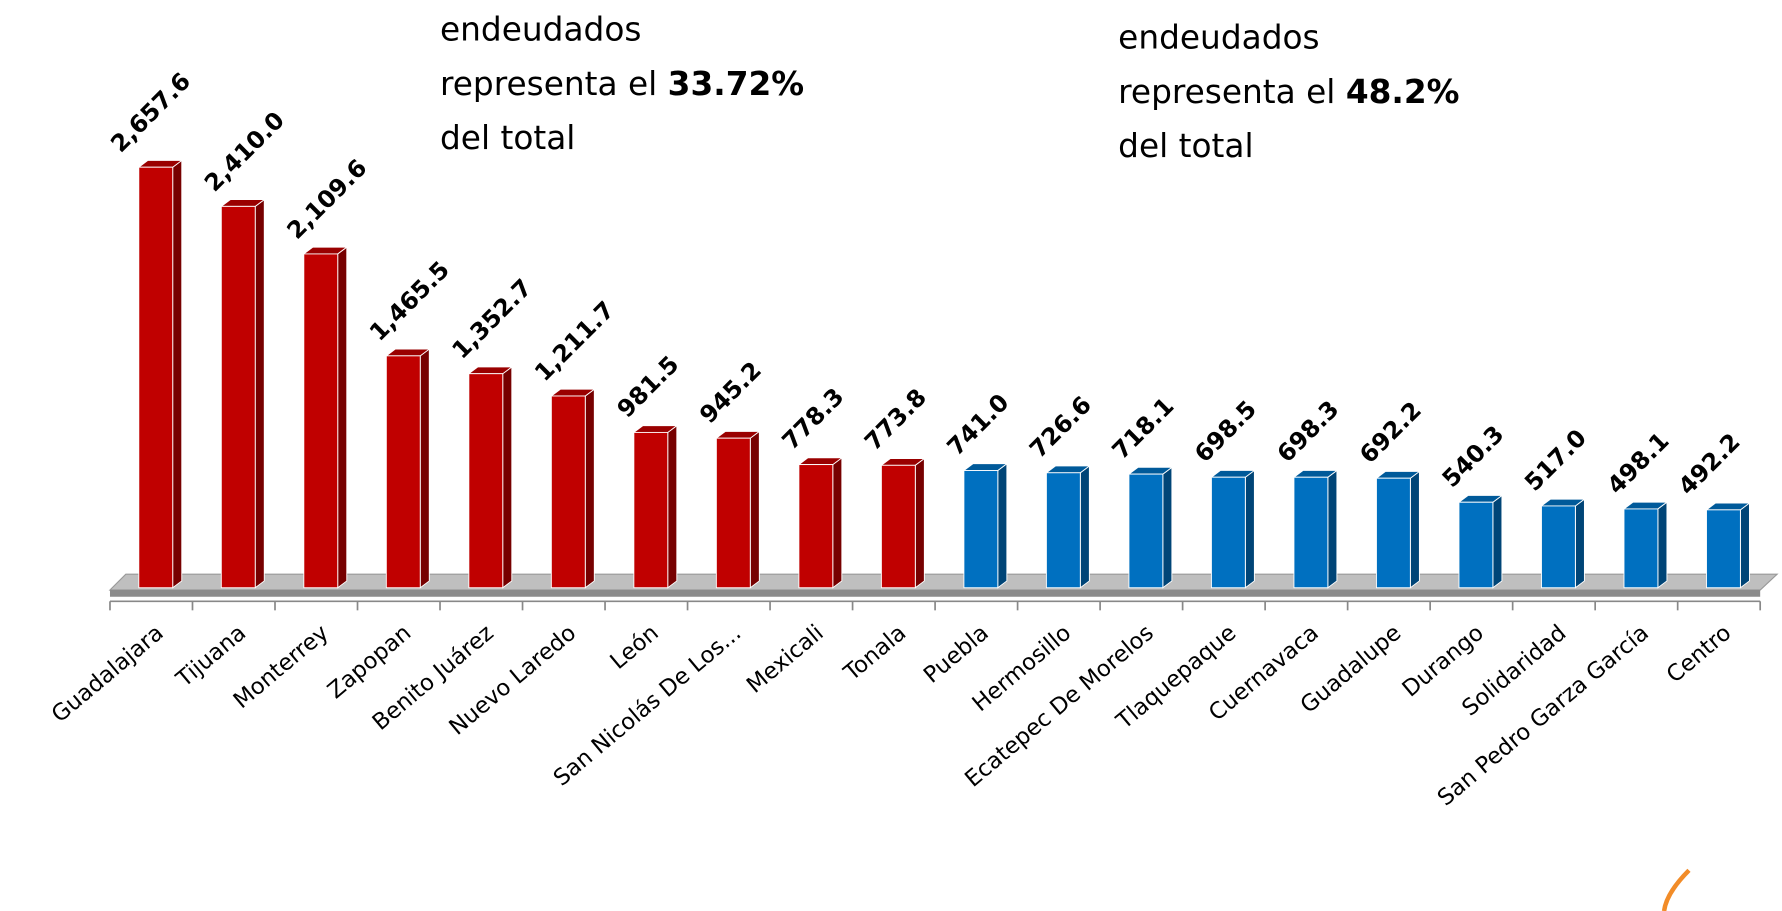  I want to click on floor-edge, so click(935, 593).